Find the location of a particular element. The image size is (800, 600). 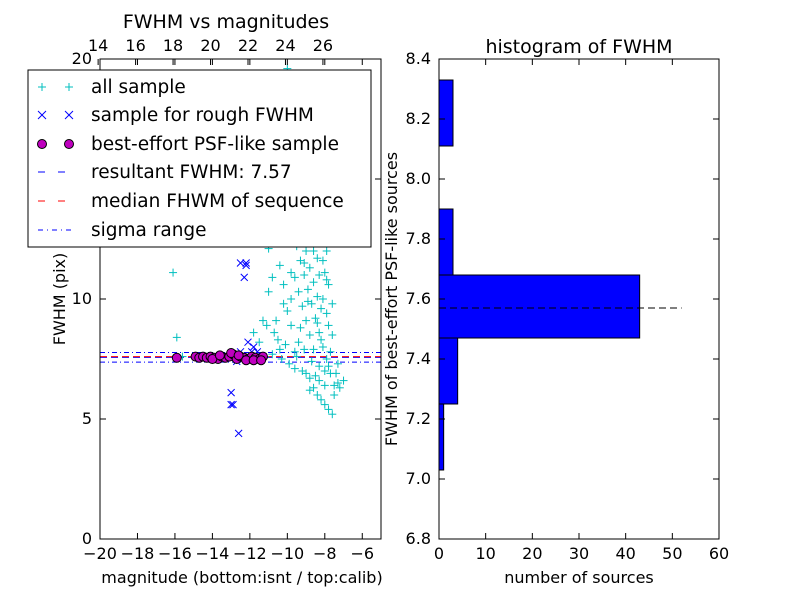

legend-label-median-fwhm: median FHWM of sequence is located at coordinates (217, 201).